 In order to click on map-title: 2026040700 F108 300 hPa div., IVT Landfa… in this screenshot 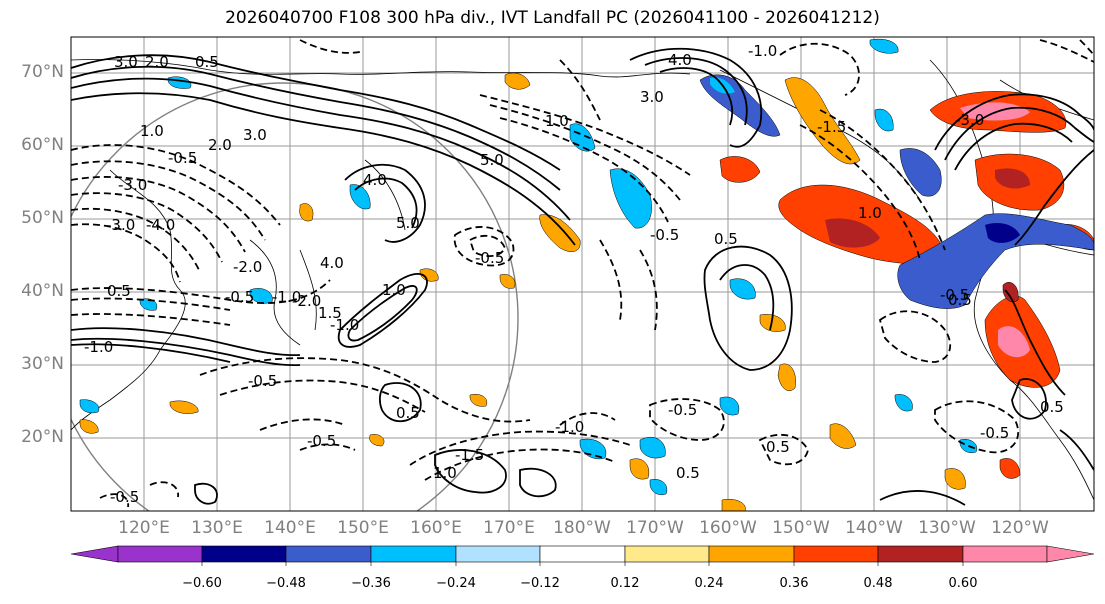, I will do `click(552, 18)`.